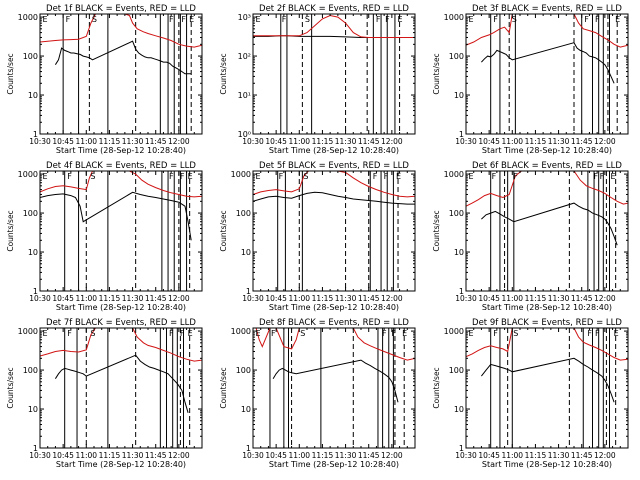  I want to click on y-tick-label: 100, so click(456, 213).